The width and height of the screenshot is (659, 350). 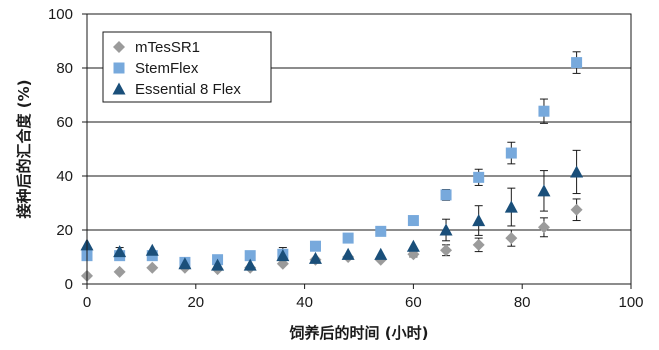 I want to click on y-tick-label-40: 40, so click(x=64, y=176).